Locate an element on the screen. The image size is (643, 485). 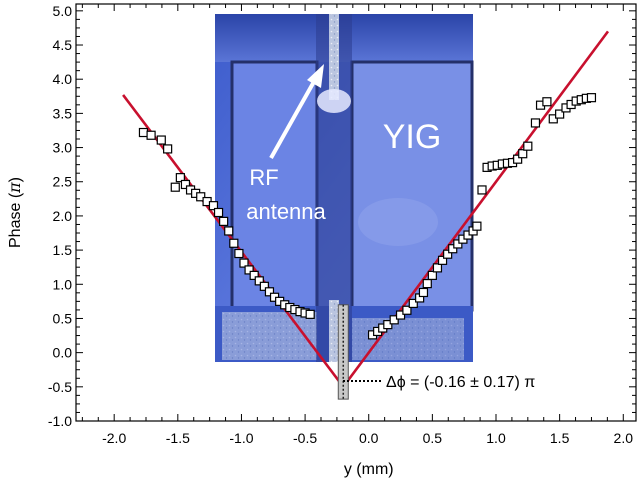
antenna-spot is located at coordinates (334, 101).